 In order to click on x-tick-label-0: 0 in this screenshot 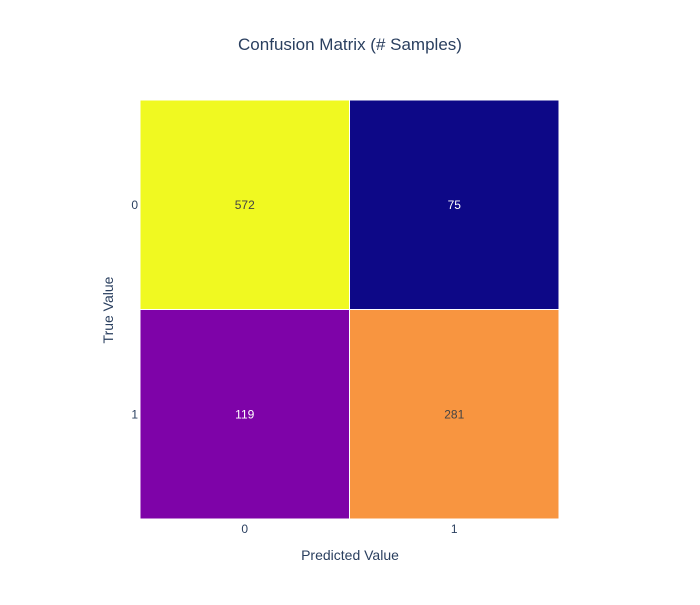, I will do `click(244, 529)`.